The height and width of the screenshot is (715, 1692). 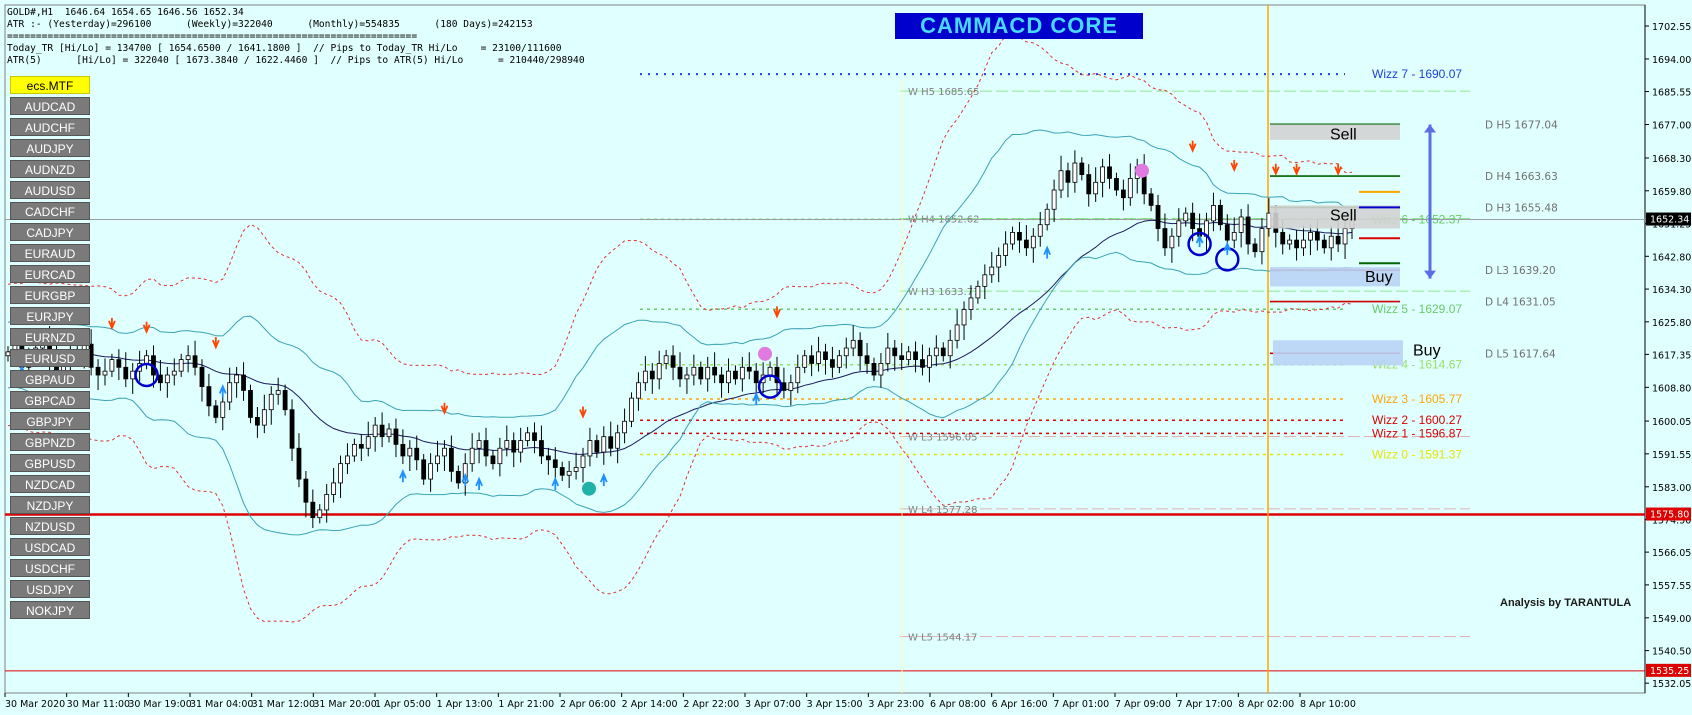 What do you see at coordinates (773, 704) in the screenshot?
I see `x-tick-label: 3 Apr 07:00` at bounding box center [773, 704].